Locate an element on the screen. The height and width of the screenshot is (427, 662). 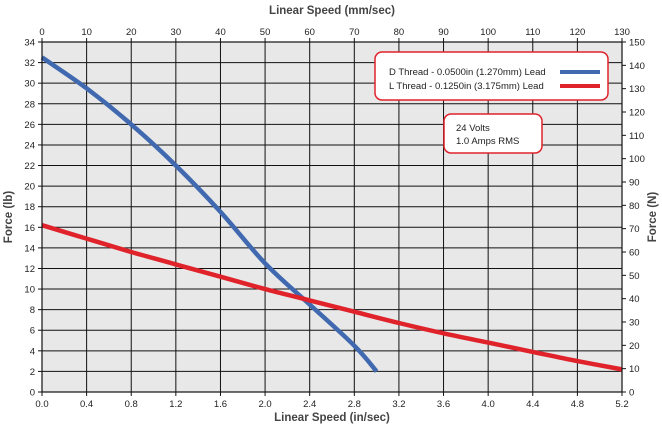
y-left-tick-label: 2 is located at coordinates (32, 372).